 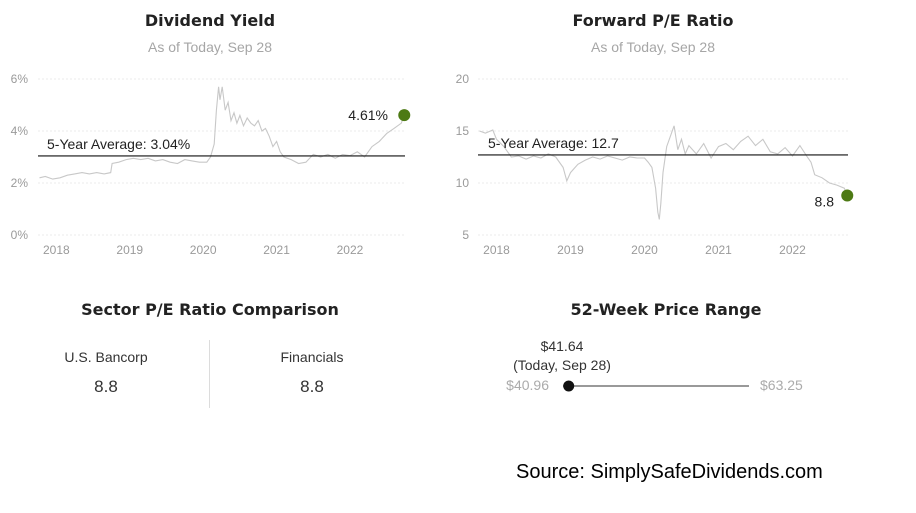 What do you see at coordinates (569, 386) in the screenshot?
I see `current-price-marker` at bounding box center [569, 386].